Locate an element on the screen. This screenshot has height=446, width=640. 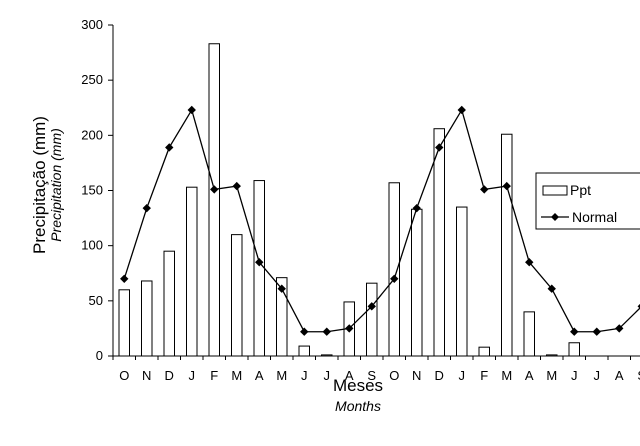
legend-label-normal: Normal is located at coordinates (594, 217).